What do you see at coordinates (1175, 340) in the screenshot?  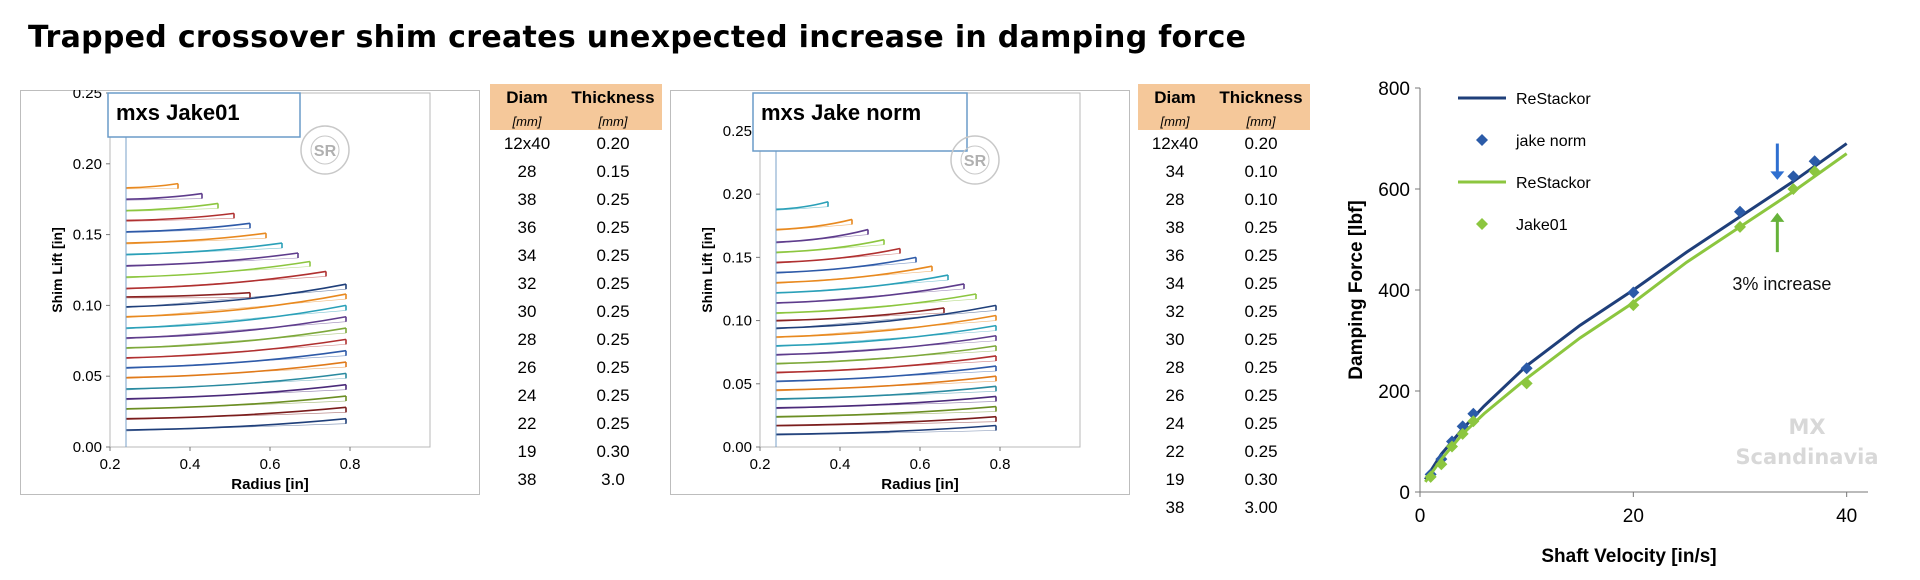 I see `diam-cell: 30` at bounding box center [1175, 340].